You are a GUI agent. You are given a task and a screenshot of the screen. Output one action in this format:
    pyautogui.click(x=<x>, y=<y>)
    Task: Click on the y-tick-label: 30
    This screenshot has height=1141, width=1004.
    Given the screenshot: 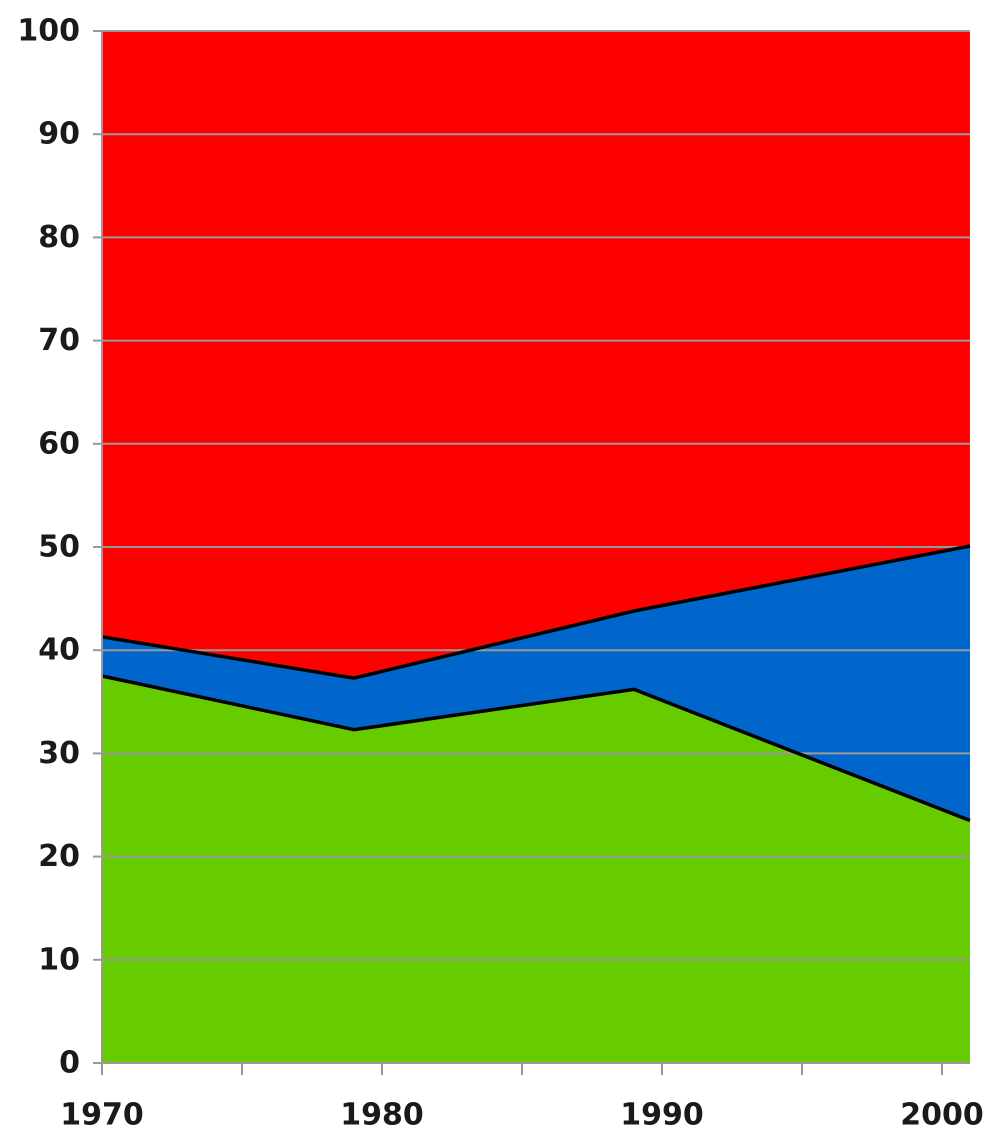 What is the action you would take?
    pyautogui.click(x=59, y=753)
    